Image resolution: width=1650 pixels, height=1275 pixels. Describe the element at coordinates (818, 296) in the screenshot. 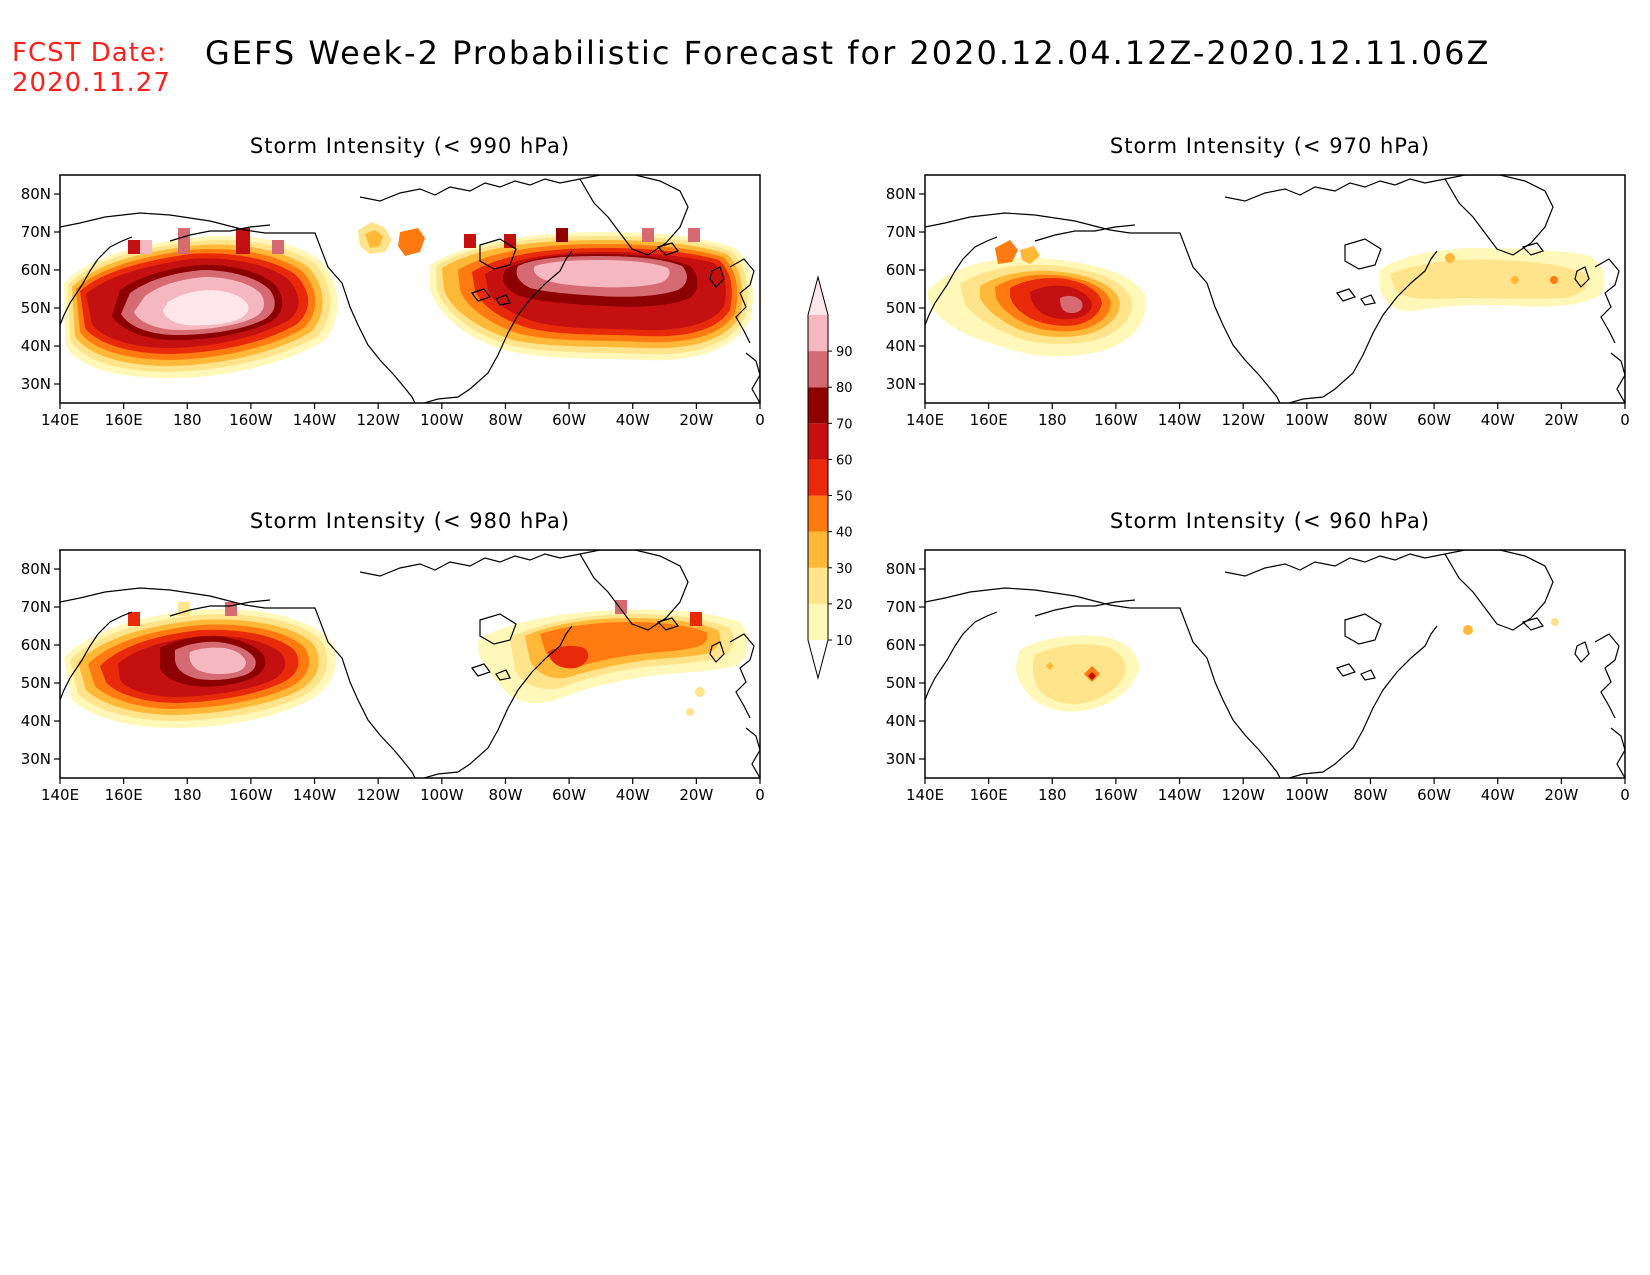

I see `colorbar-top-arrow` at that location.